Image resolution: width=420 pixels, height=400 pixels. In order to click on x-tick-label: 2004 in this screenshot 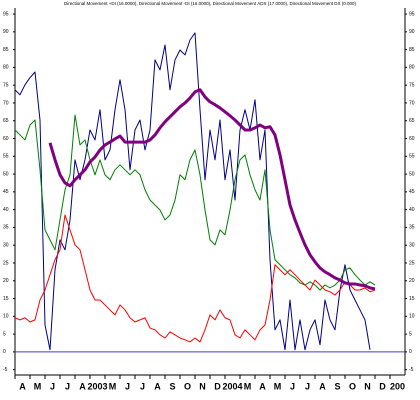, I will do `click(232, 386)`.